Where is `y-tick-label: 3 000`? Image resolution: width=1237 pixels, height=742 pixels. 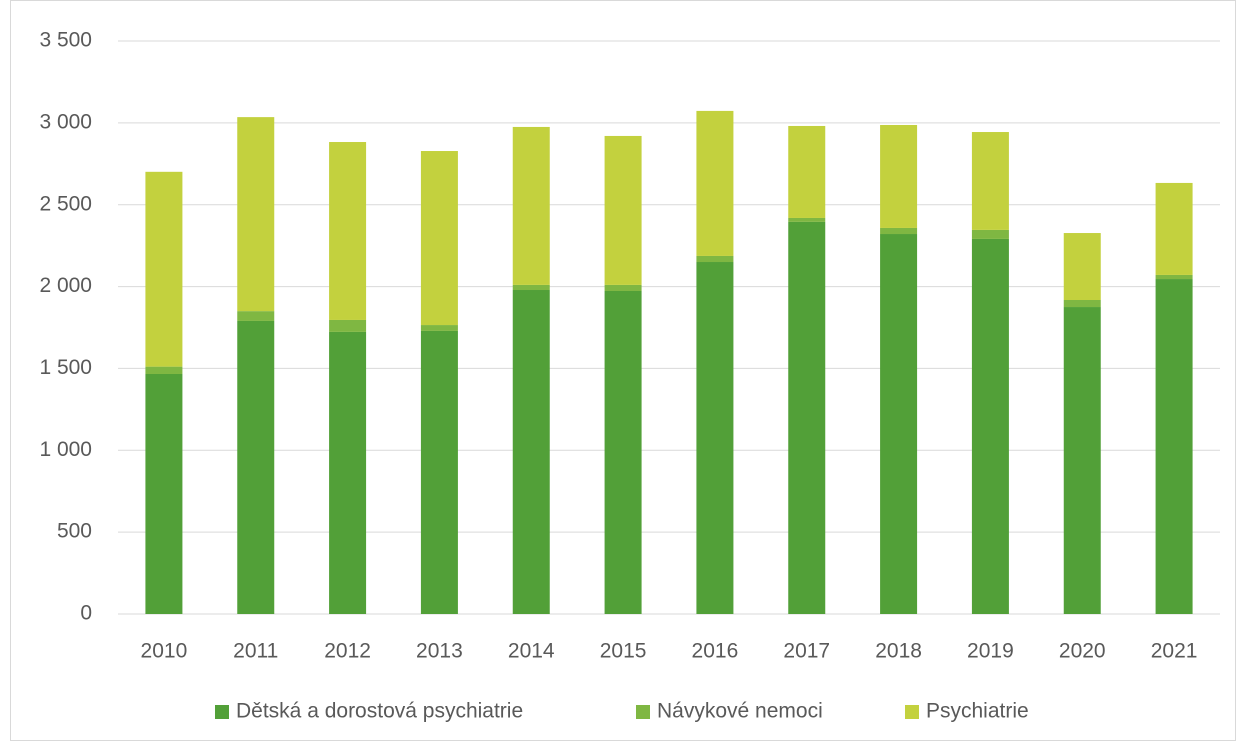
y-tick-label: 3 000 is located at coordinates (65, 121).